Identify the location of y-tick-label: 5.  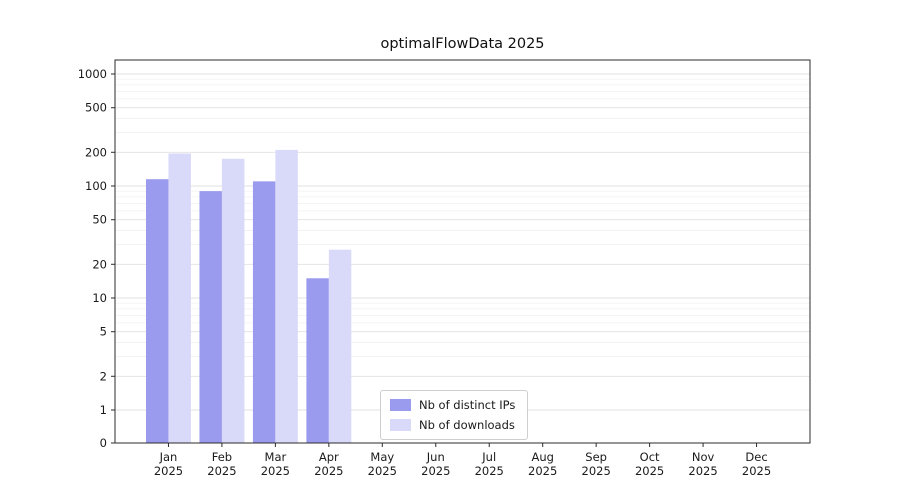
(103, 332).